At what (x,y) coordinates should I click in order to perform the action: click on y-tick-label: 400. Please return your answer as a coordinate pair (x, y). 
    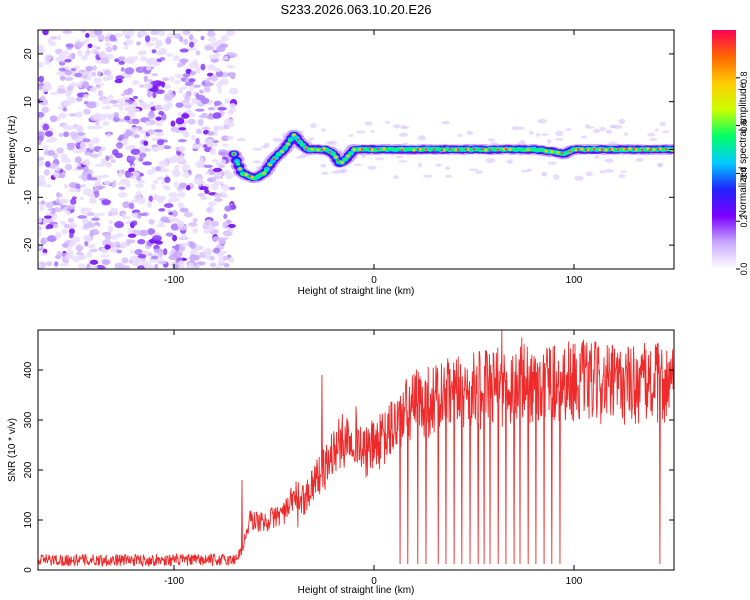
    Looking at the image, I should click on (28, 369).